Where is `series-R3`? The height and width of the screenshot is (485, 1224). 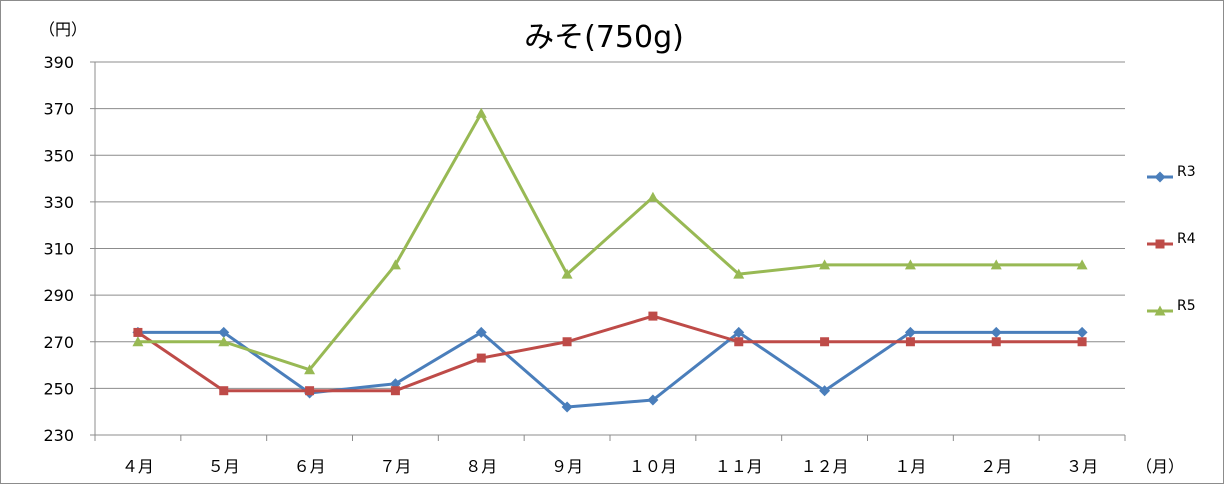
series-R3 is located at coordinates (610, 369).